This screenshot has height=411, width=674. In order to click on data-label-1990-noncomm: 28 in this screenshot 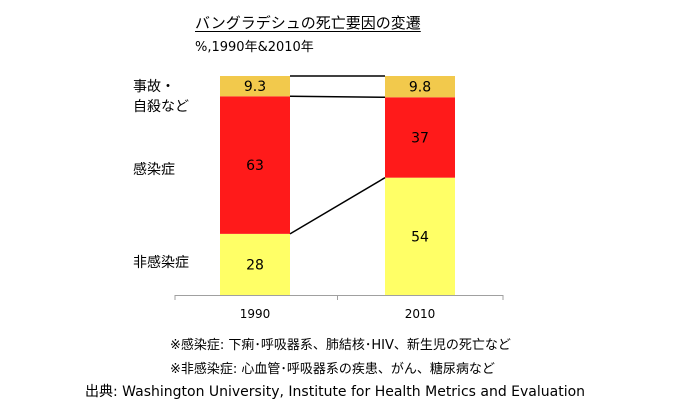, I will do `click(255, 265)`.